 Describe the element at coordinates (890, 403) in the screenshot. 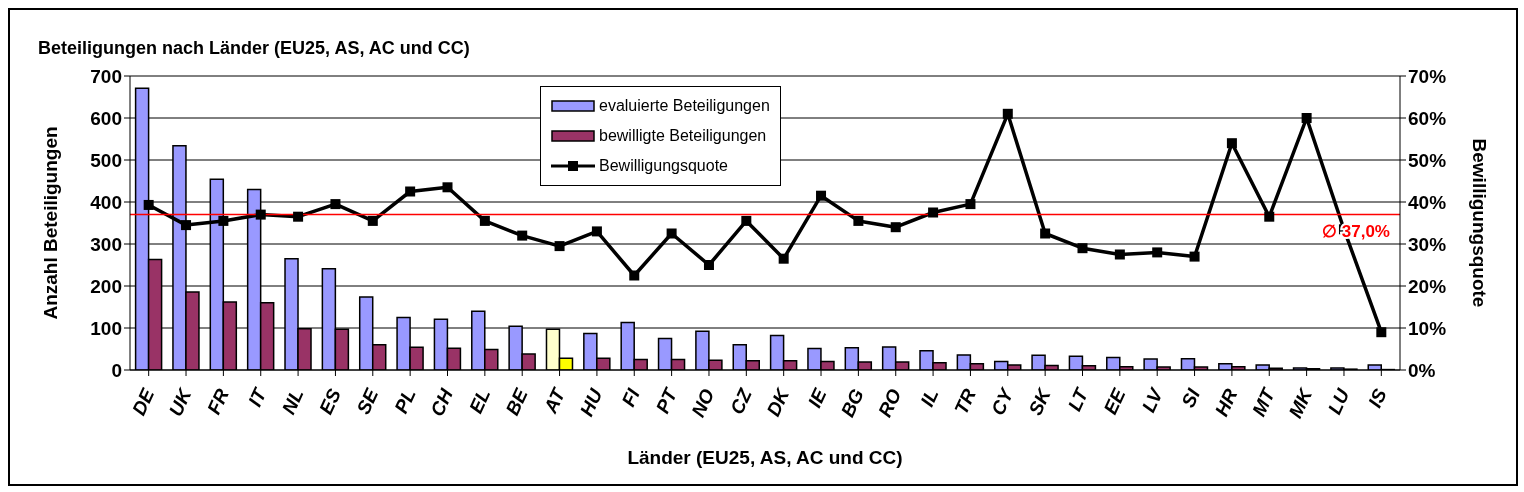

I see `x-tick-label: RO` at that location.